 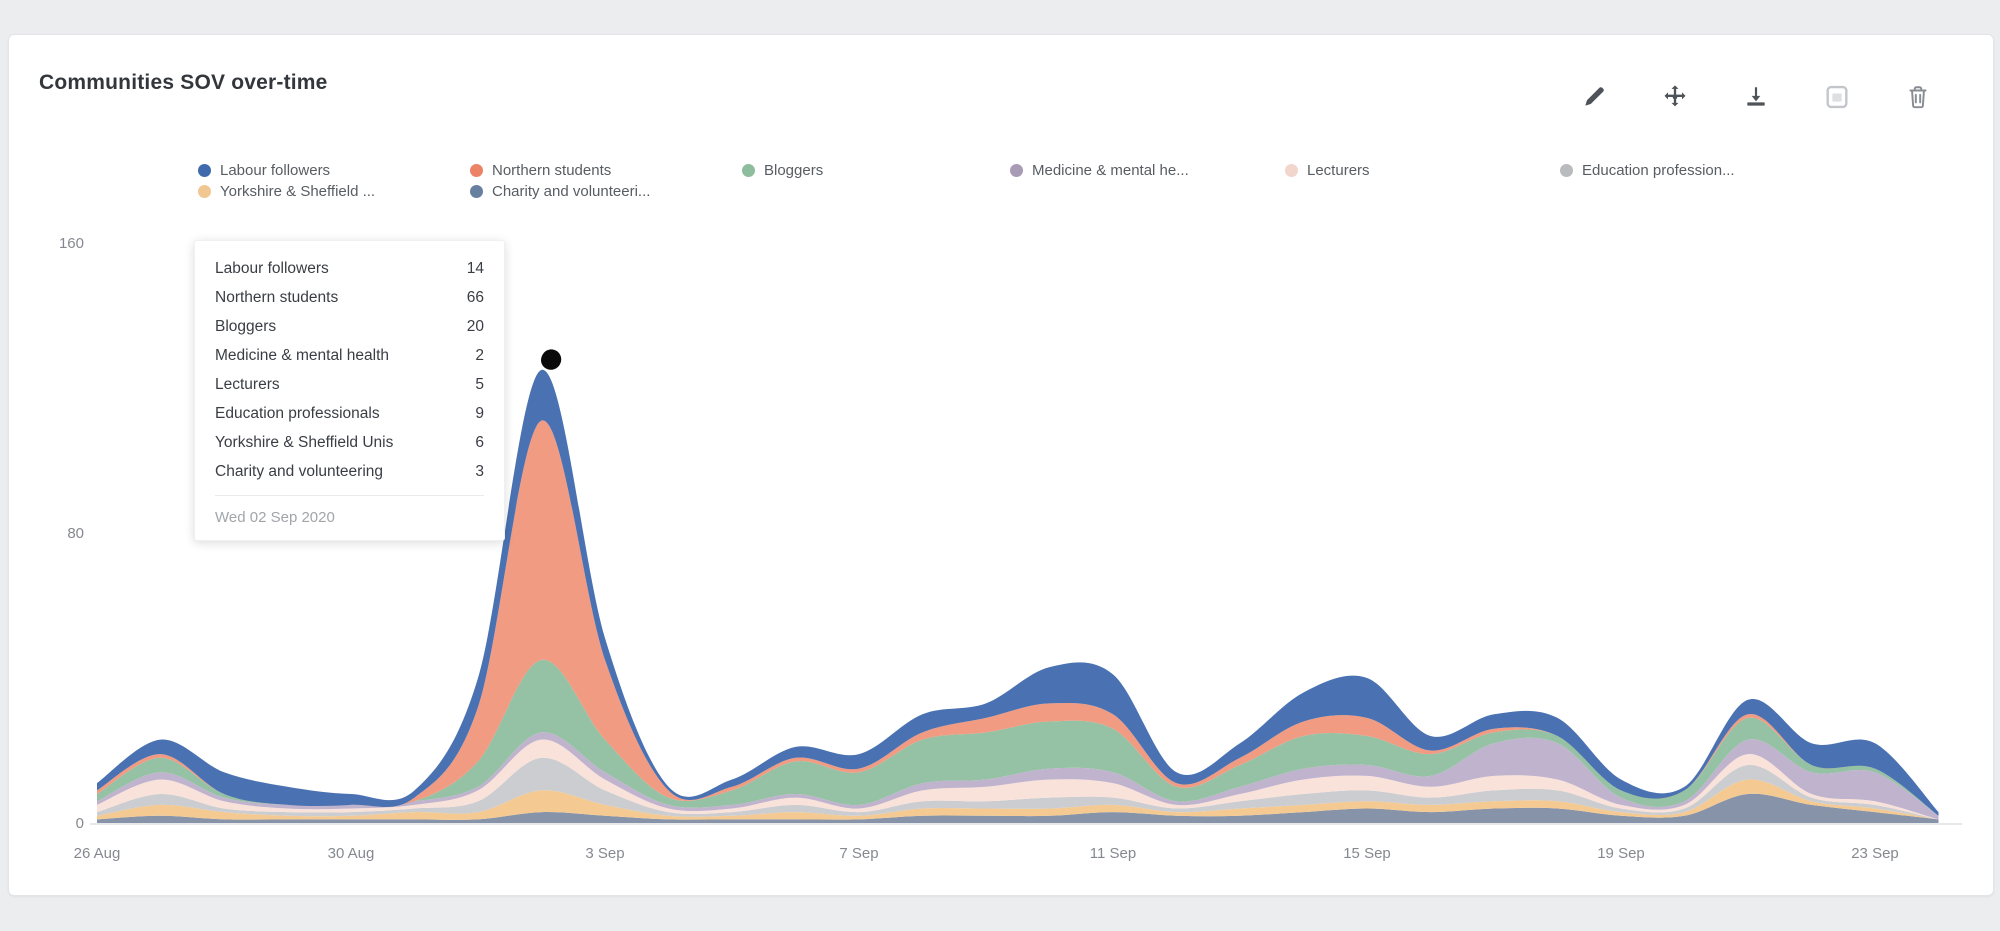 What do you see at coordinates (349, 268) in the screenshot?
I see `tooltip-row: Labour followers 14` at bounding box center [349, 268].